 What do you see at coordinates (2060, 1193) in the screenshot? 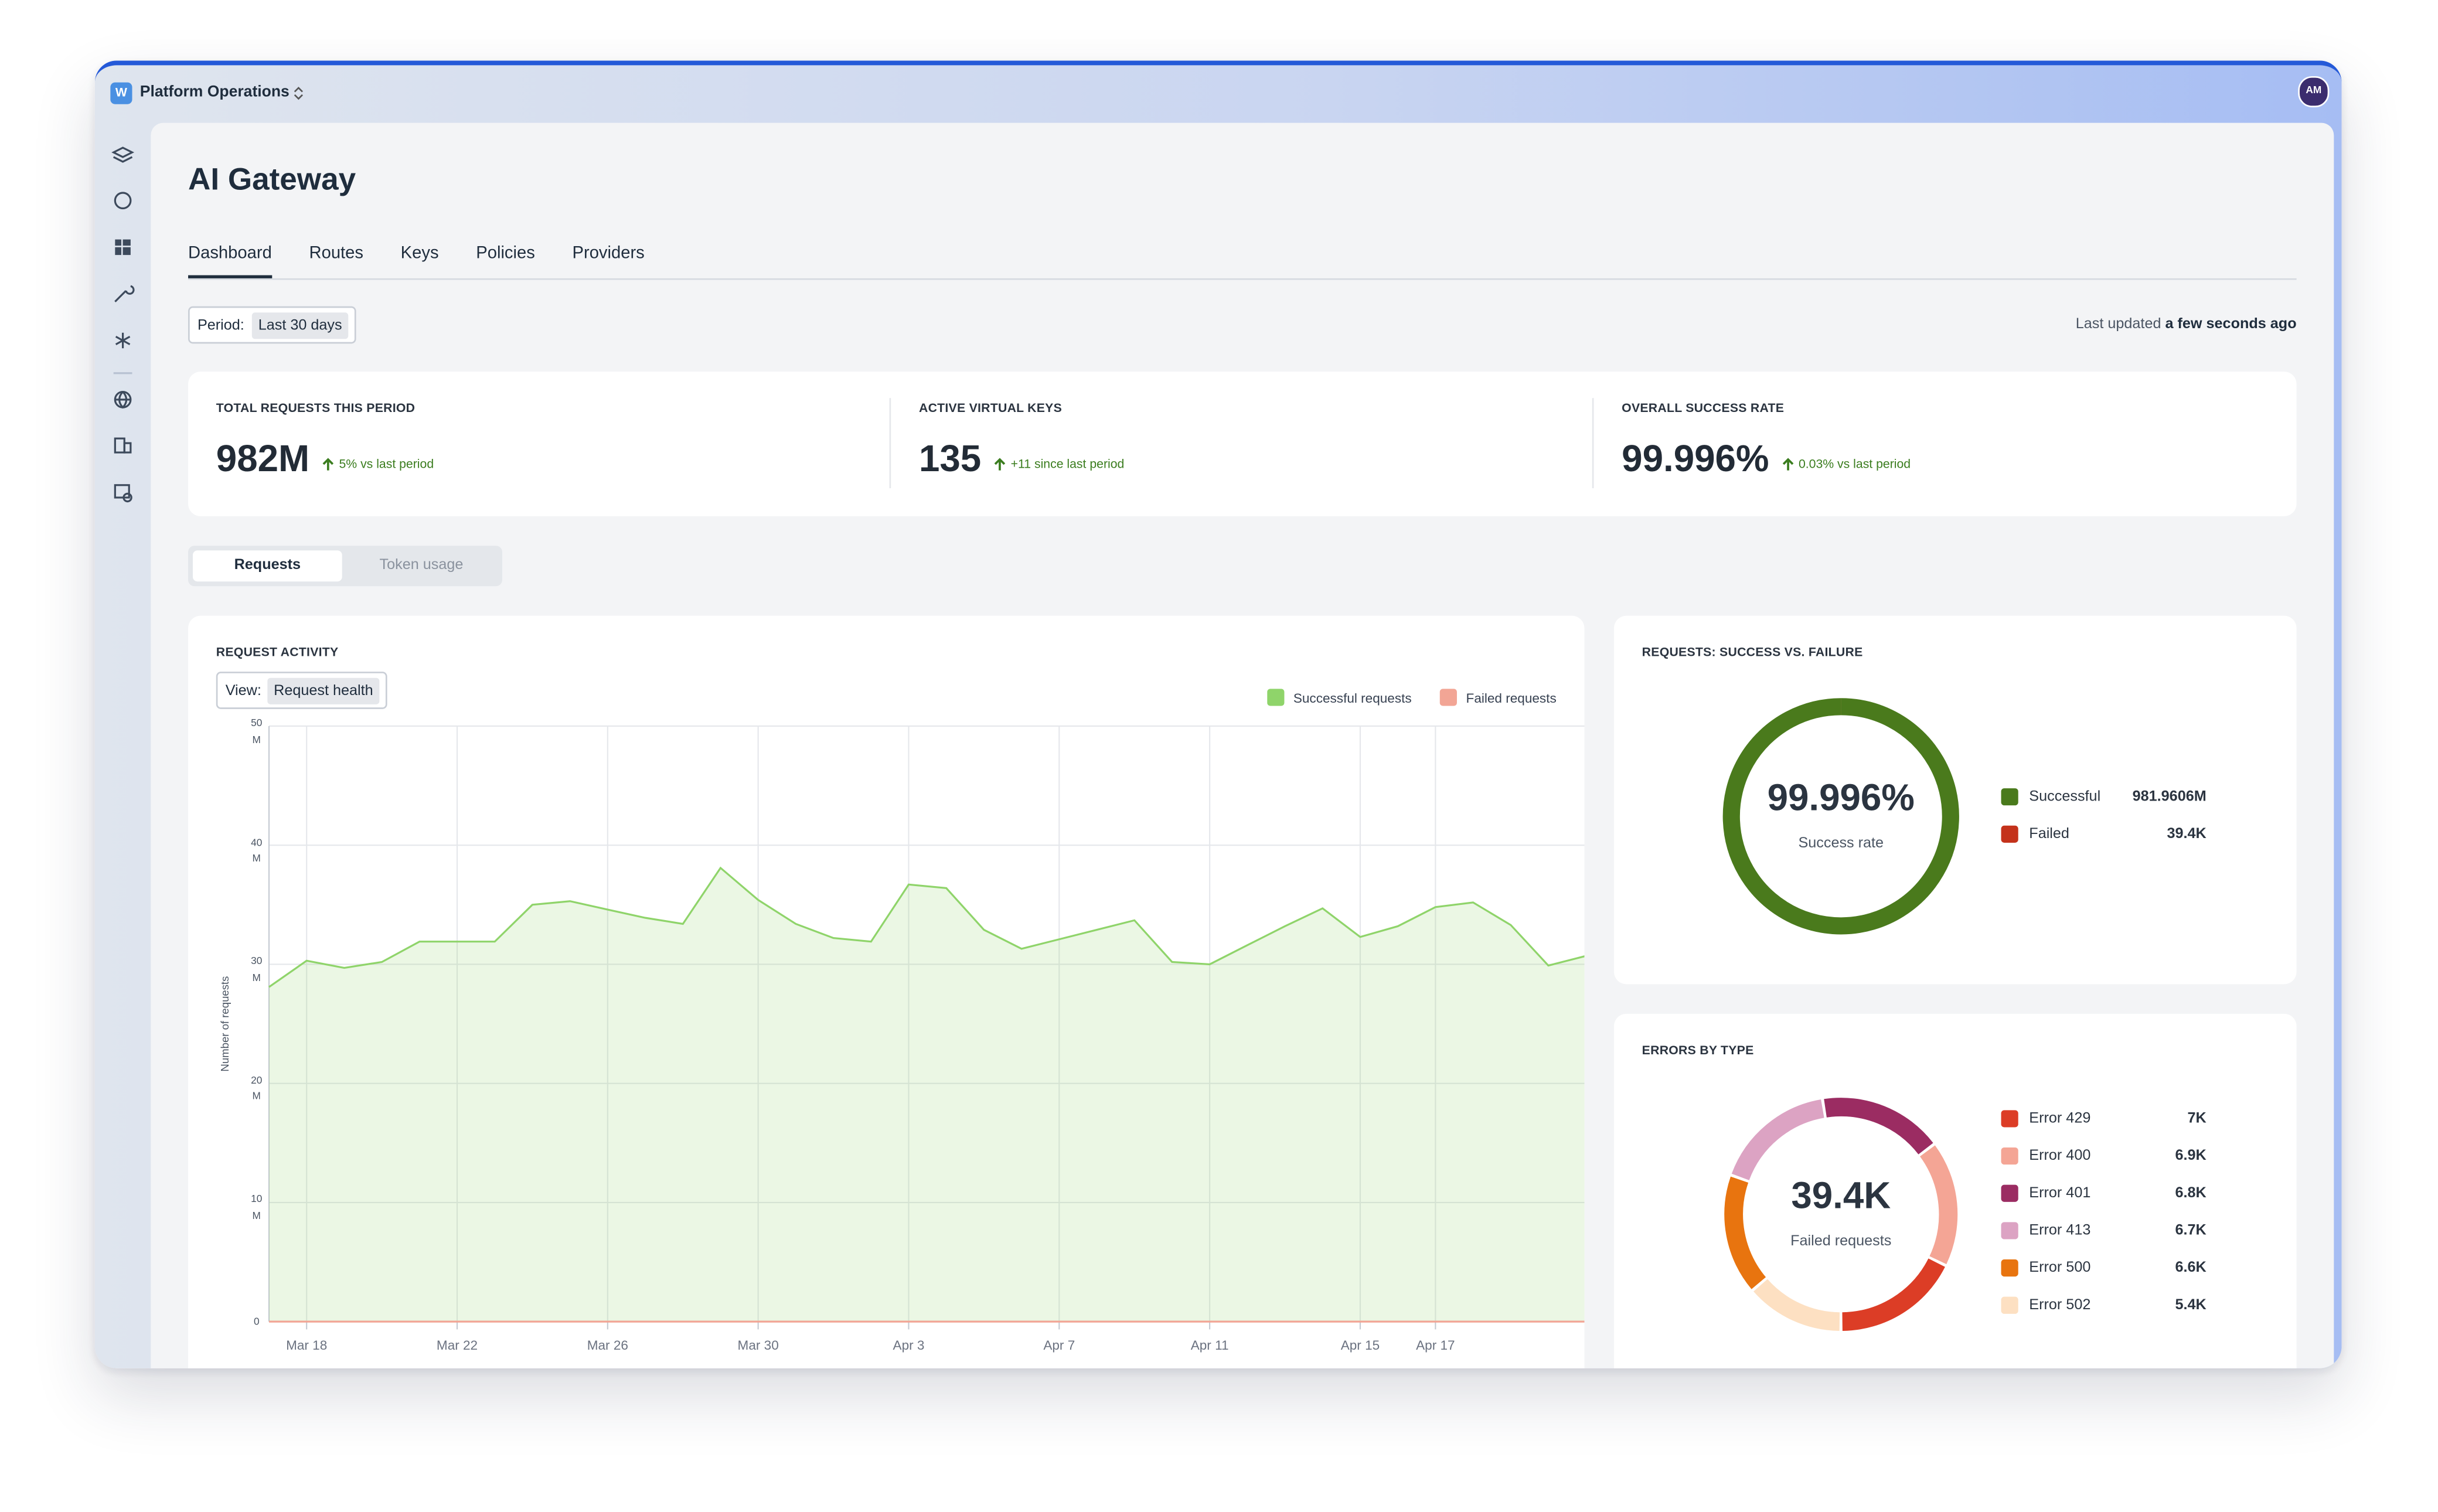
I see `legend-label: Error 401` at bounding box center [2060, 1193].